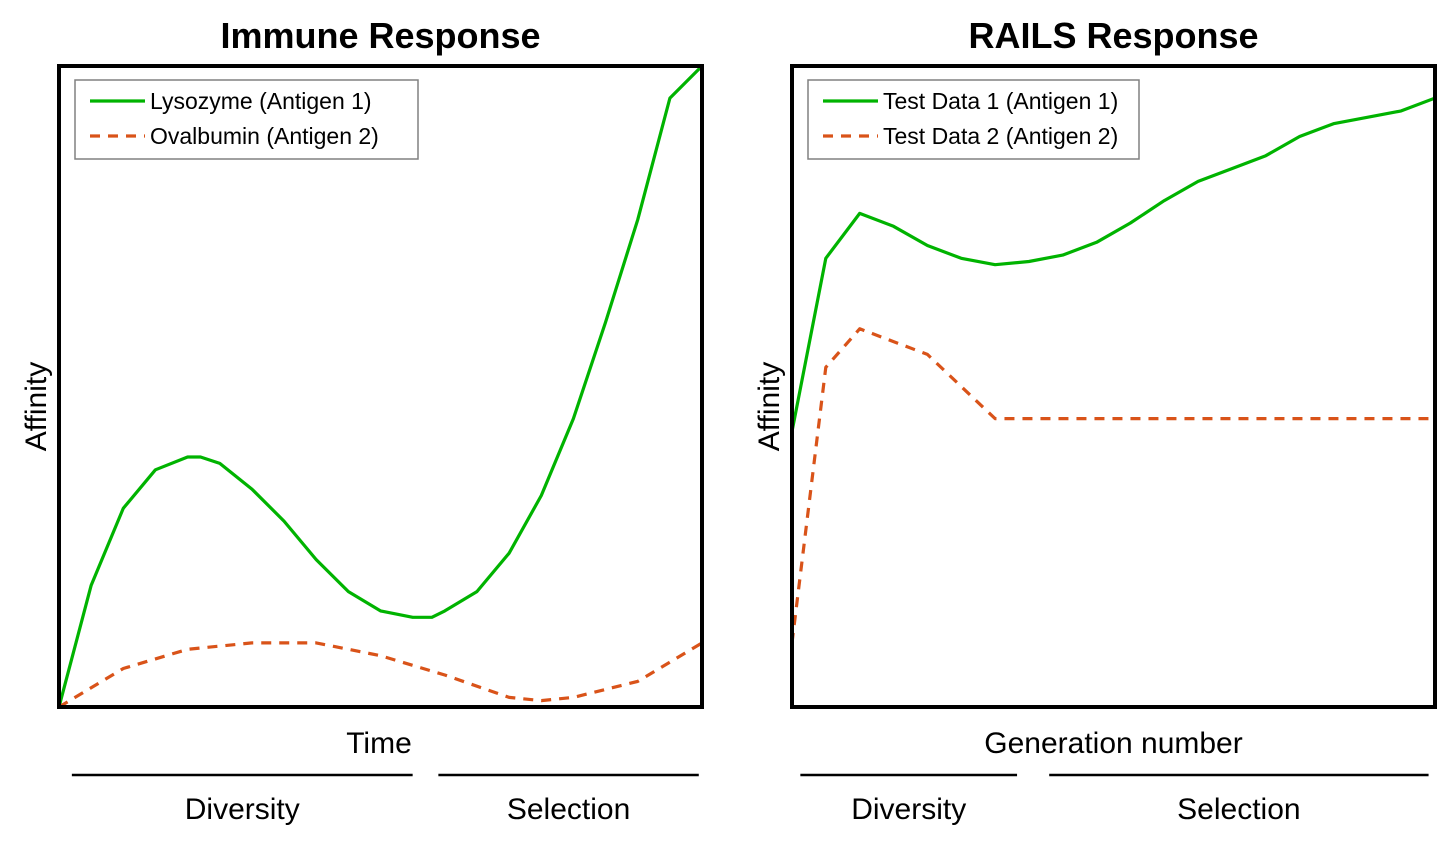 This screenshot has width=1447, height=849. Describe the element at coordinates (379, 743) in the screenshot. I see `x-axis-label: Time` at that location.